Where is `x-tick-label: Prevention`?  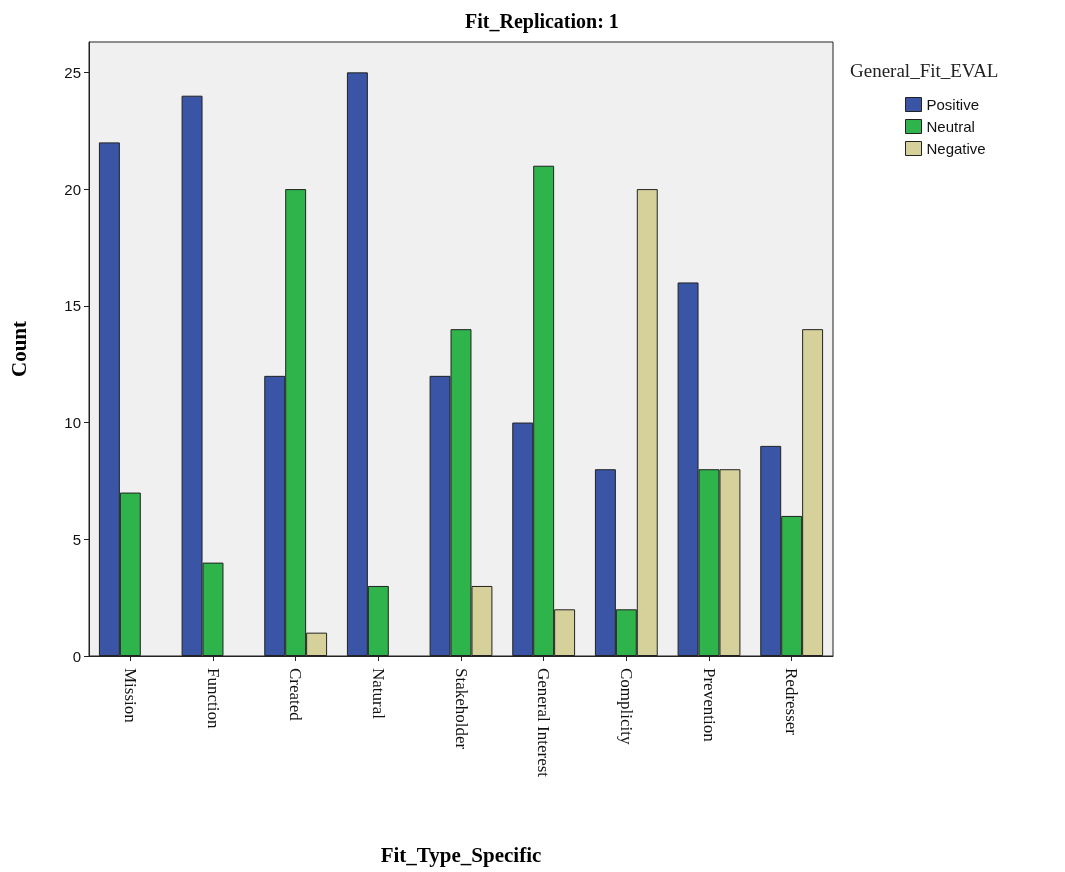 x-tick-label: Prevention is located at coordinates (709, 705).